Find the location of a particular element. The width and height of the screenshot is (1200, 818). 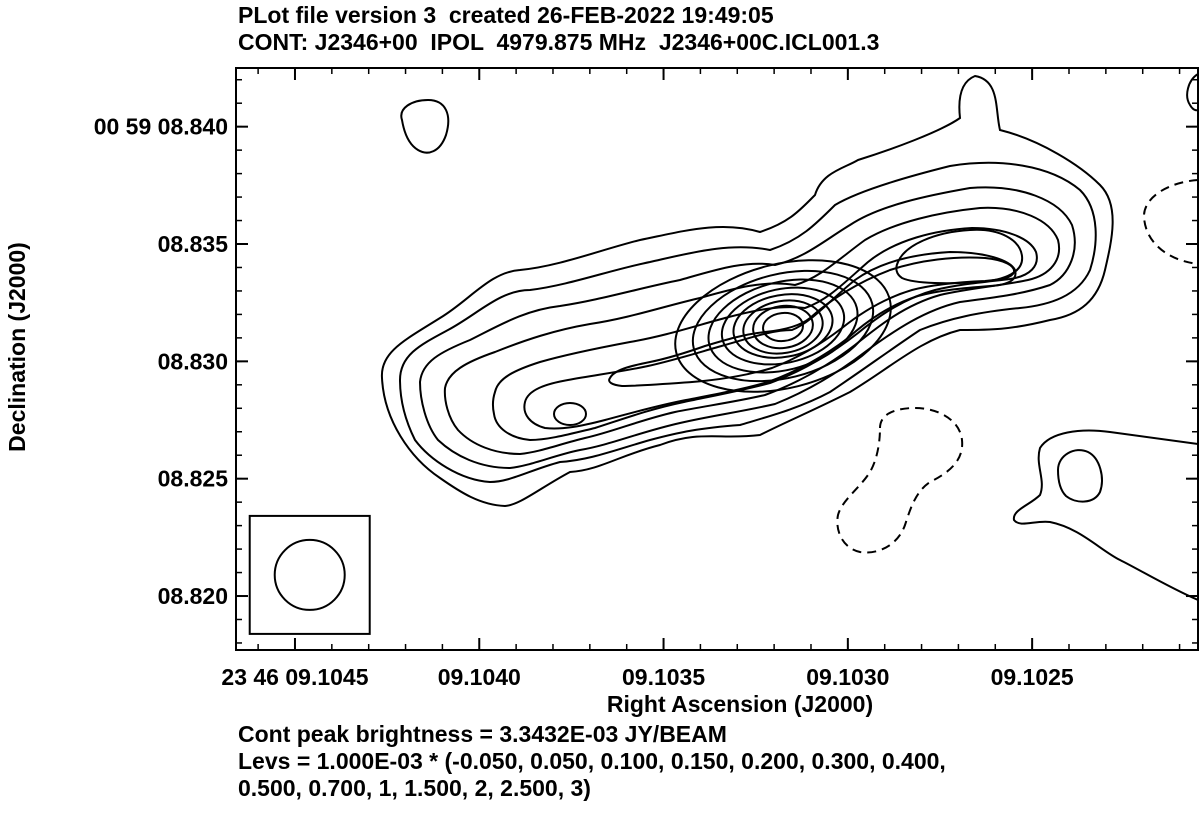

y-axis-title: Declination (J2000) is located at coordinates (17, 347).